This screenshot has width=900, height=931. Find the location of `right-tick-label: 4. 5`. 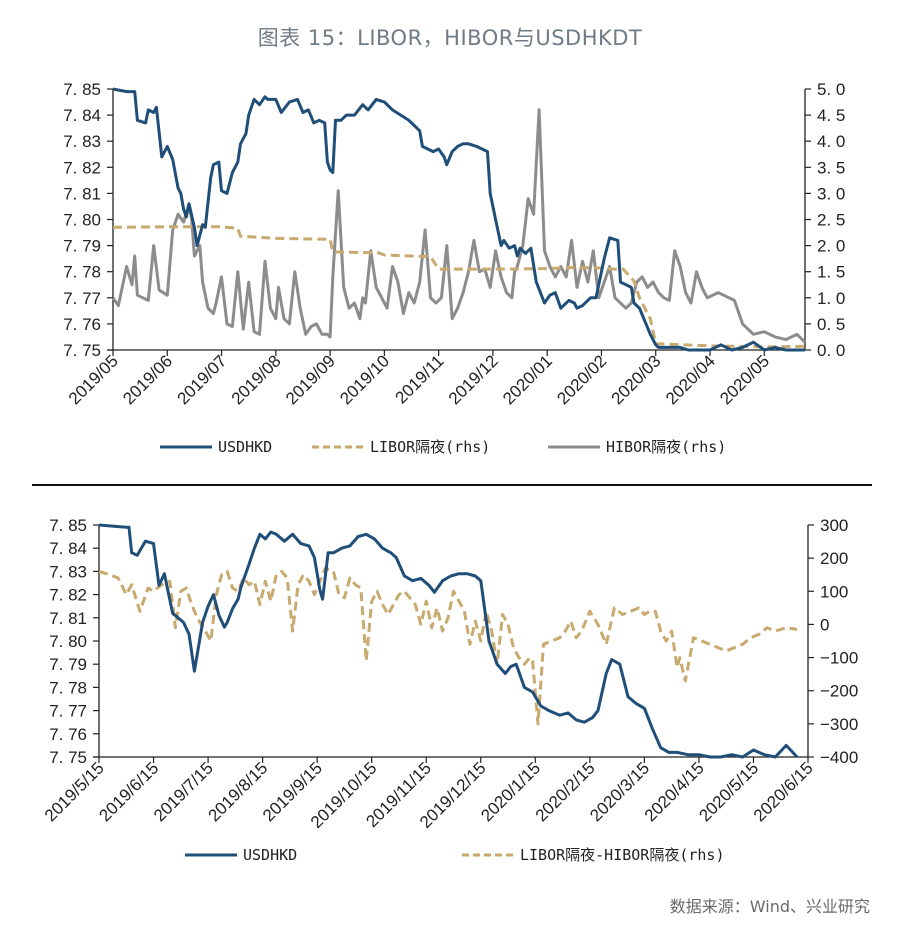

right-tick-label: 4. 5 is located at coordinates (831, 115).